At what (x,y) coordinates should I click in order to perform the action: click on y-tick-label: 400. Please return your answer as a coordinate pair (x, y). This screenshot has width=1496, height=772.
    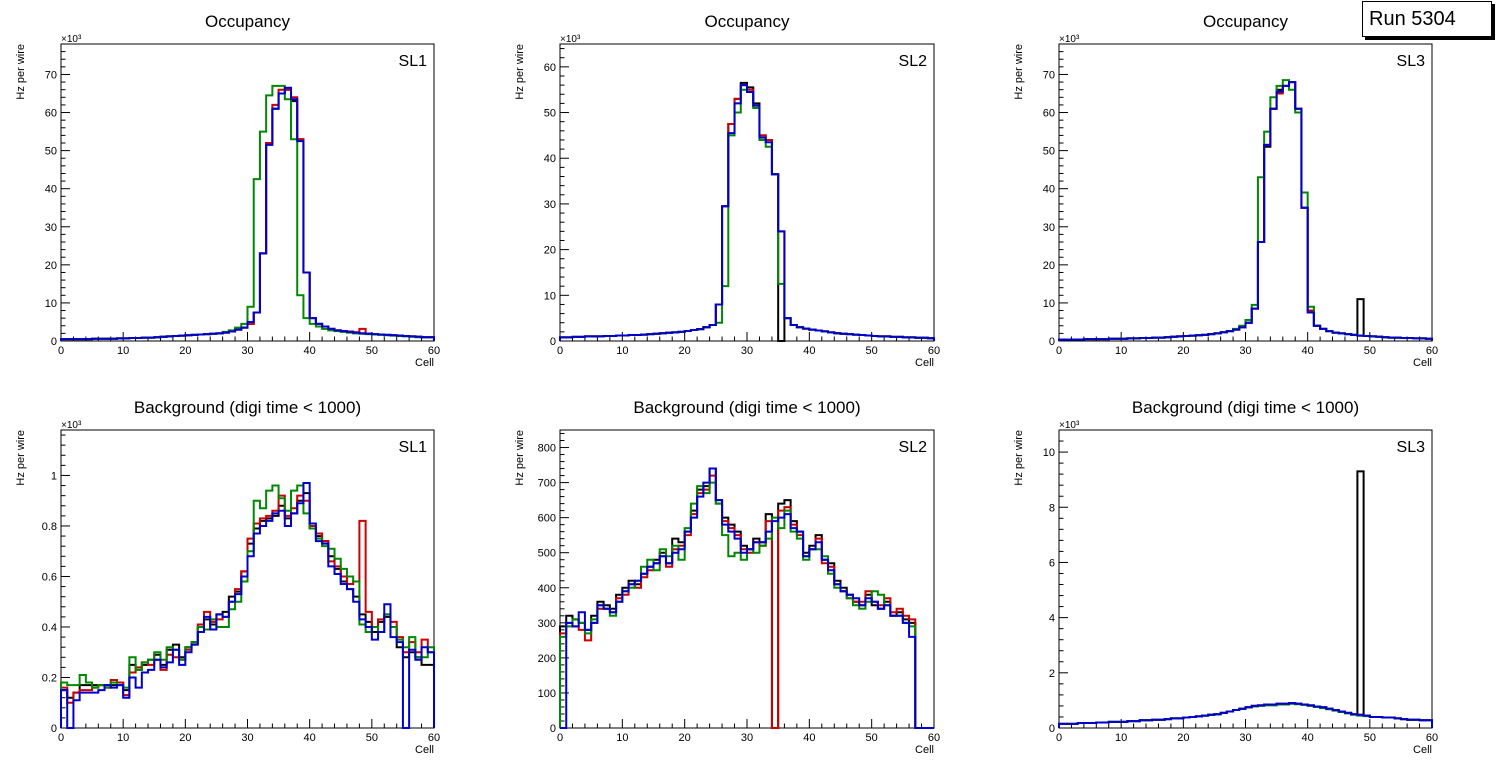
    Looking at the image, I should click on (547, 589).